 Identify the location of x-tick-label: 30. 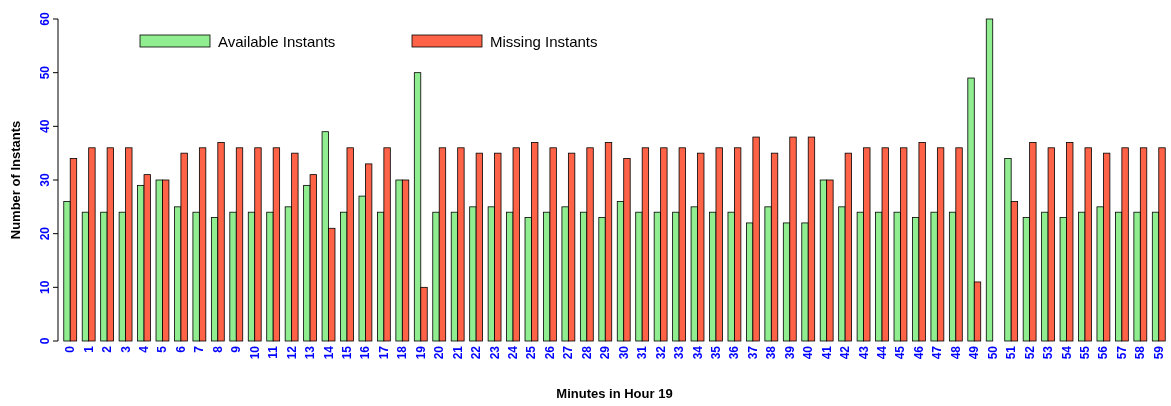
(623, 352).